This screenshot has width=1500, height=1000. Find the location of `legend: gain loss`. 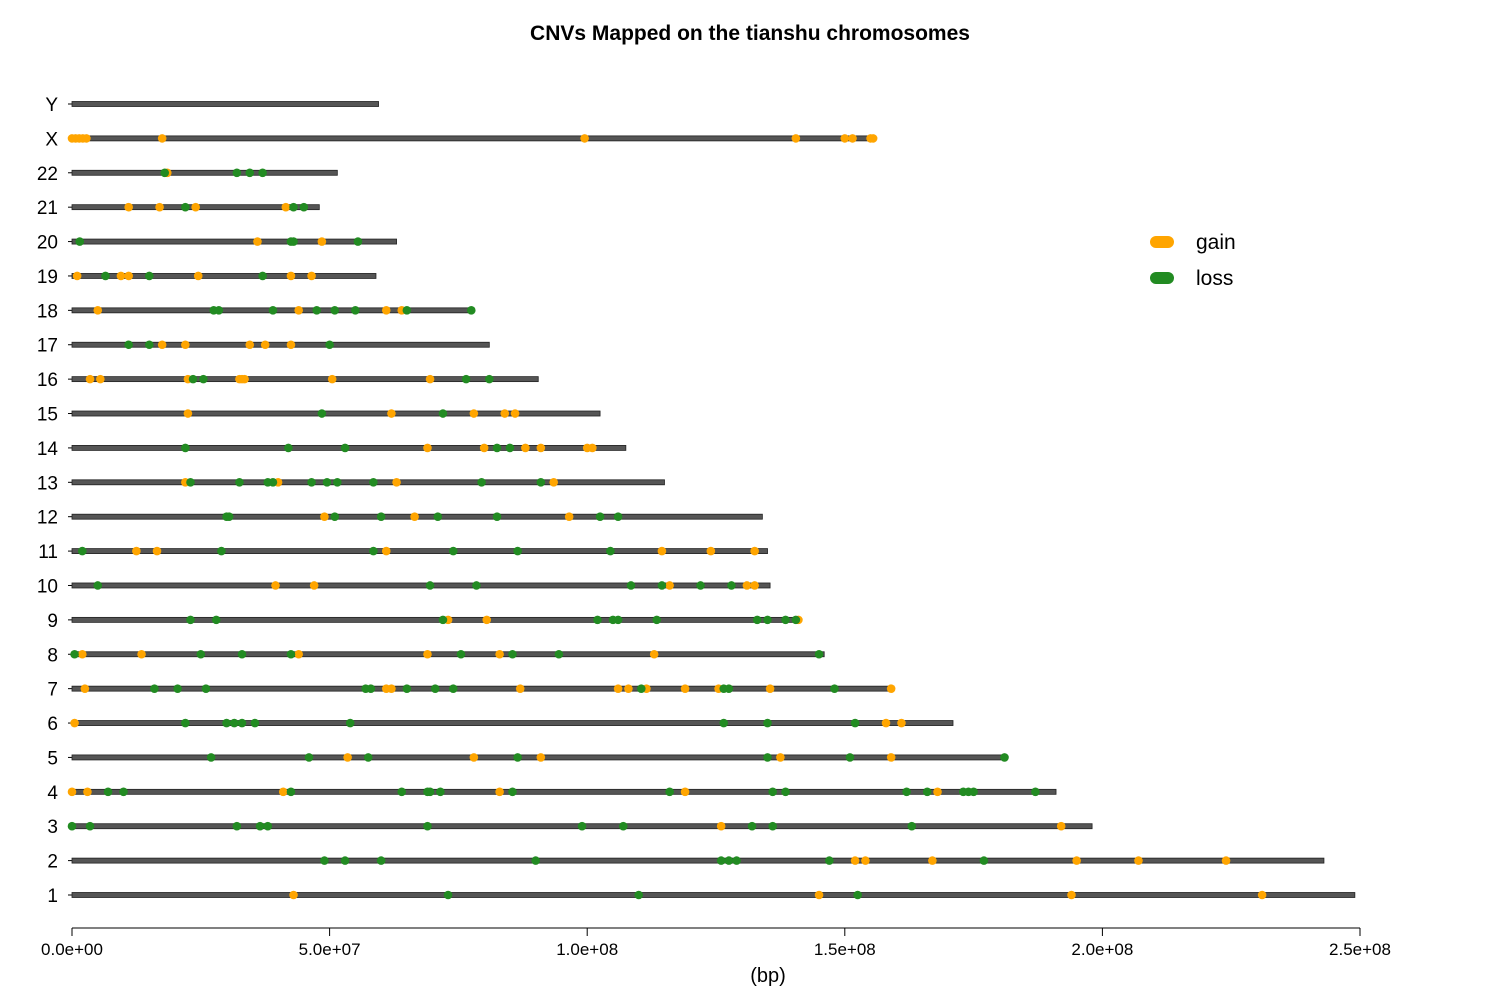

legend: gain loss is located at coordinates (1193, 260).